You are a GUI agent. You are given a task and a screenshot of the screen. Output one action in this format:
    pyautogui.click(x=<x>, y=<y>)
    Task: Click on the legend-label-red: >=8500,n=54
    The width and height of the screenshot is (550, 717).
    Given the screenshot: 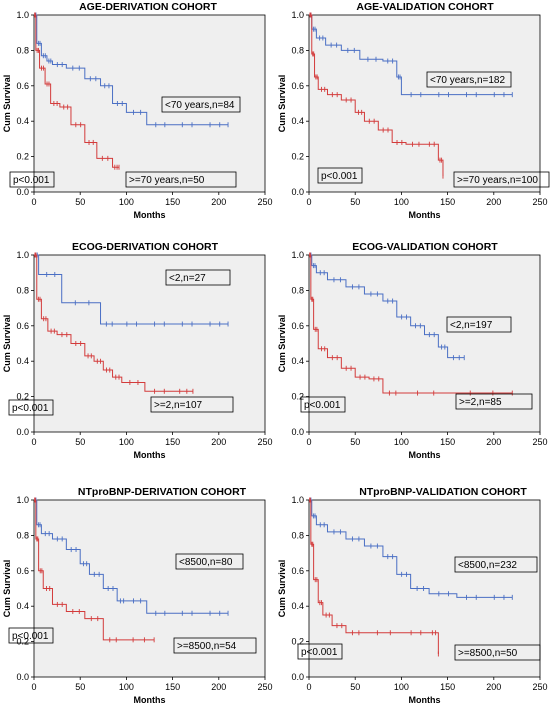 What is the action you would take?
    pyautogui.click(x=207, y=646)
    